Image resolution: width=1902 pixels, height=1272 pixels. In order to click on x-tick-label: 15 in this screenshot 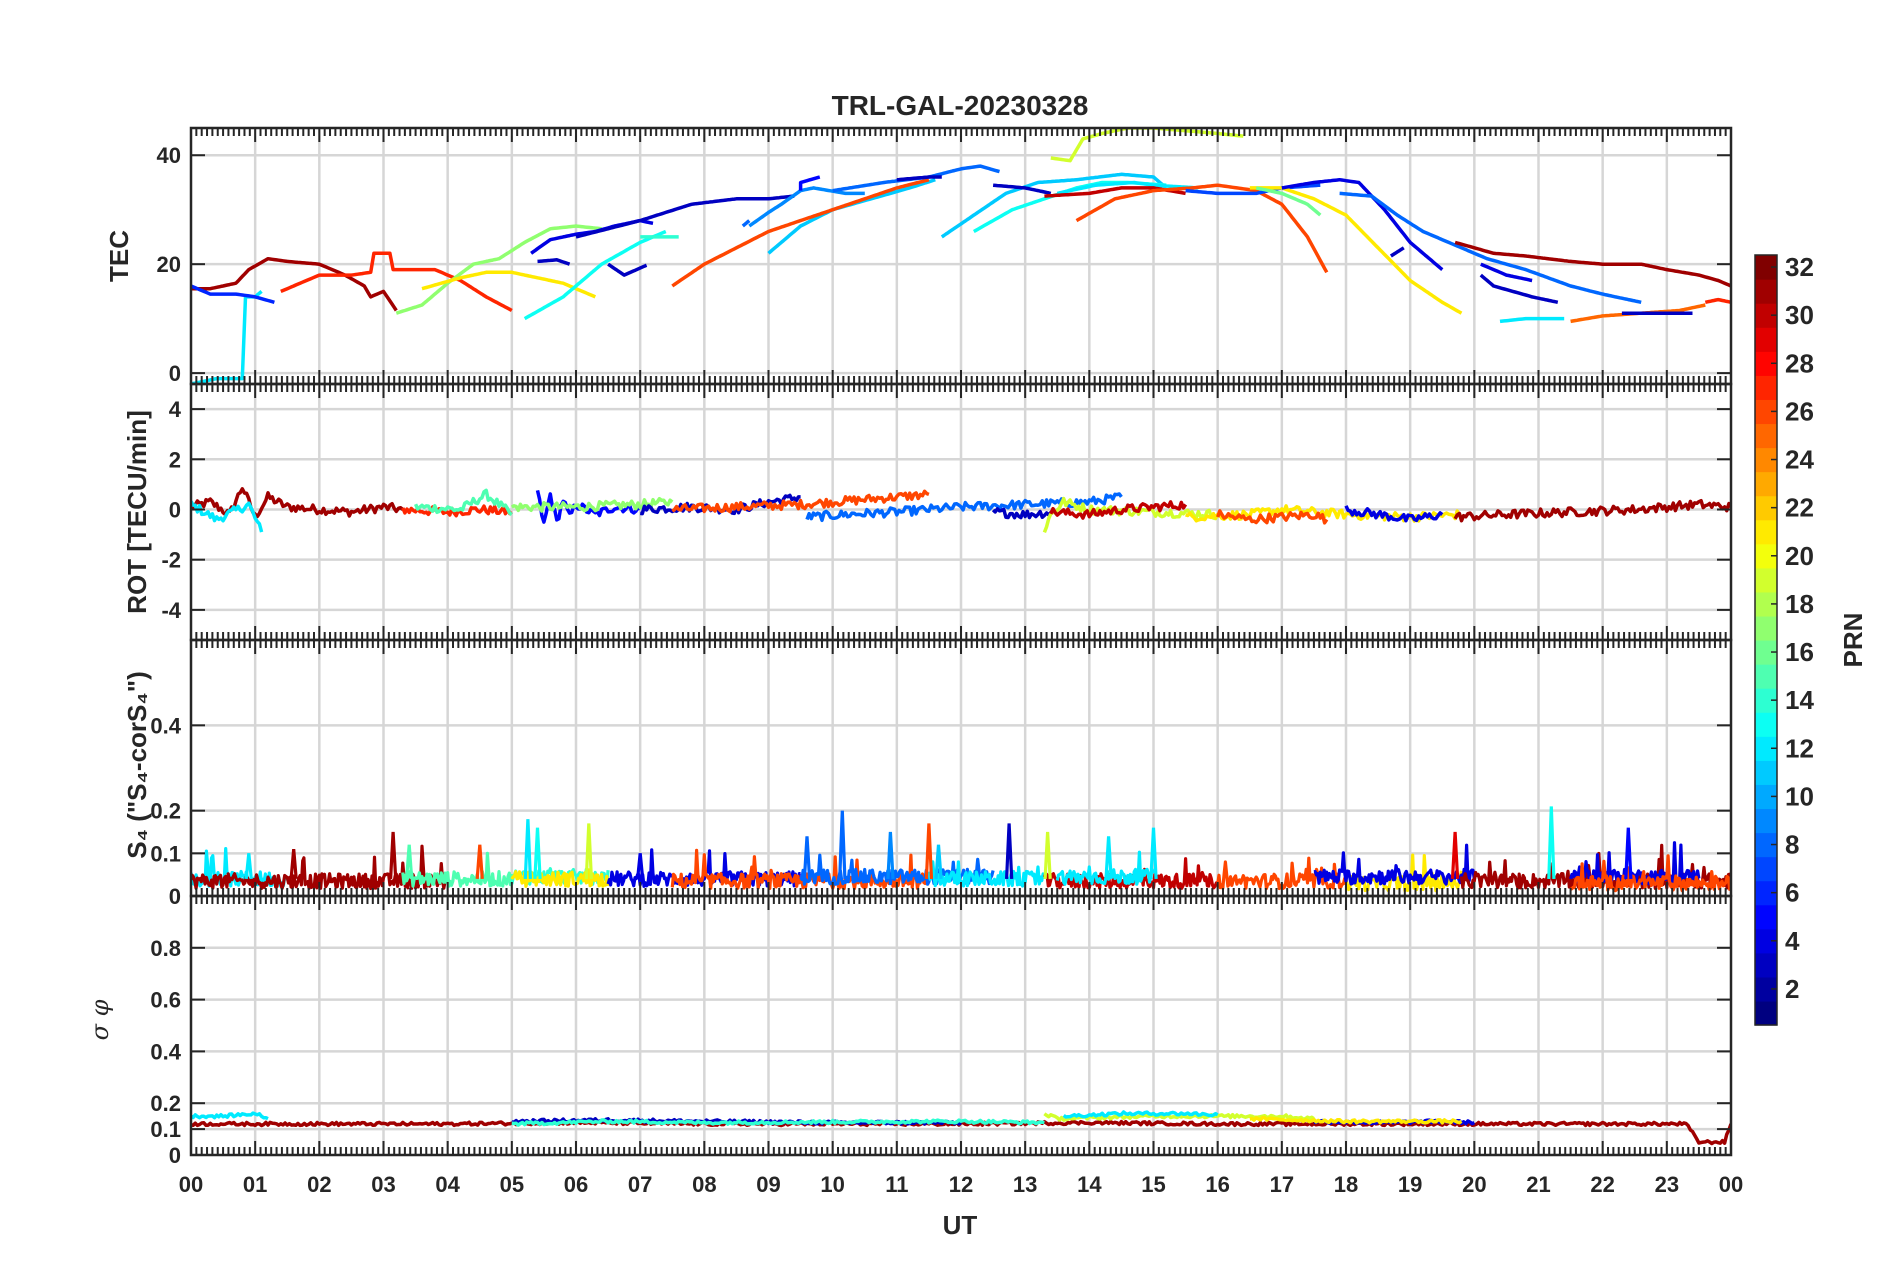, I will do `click(1153, 1184)`.